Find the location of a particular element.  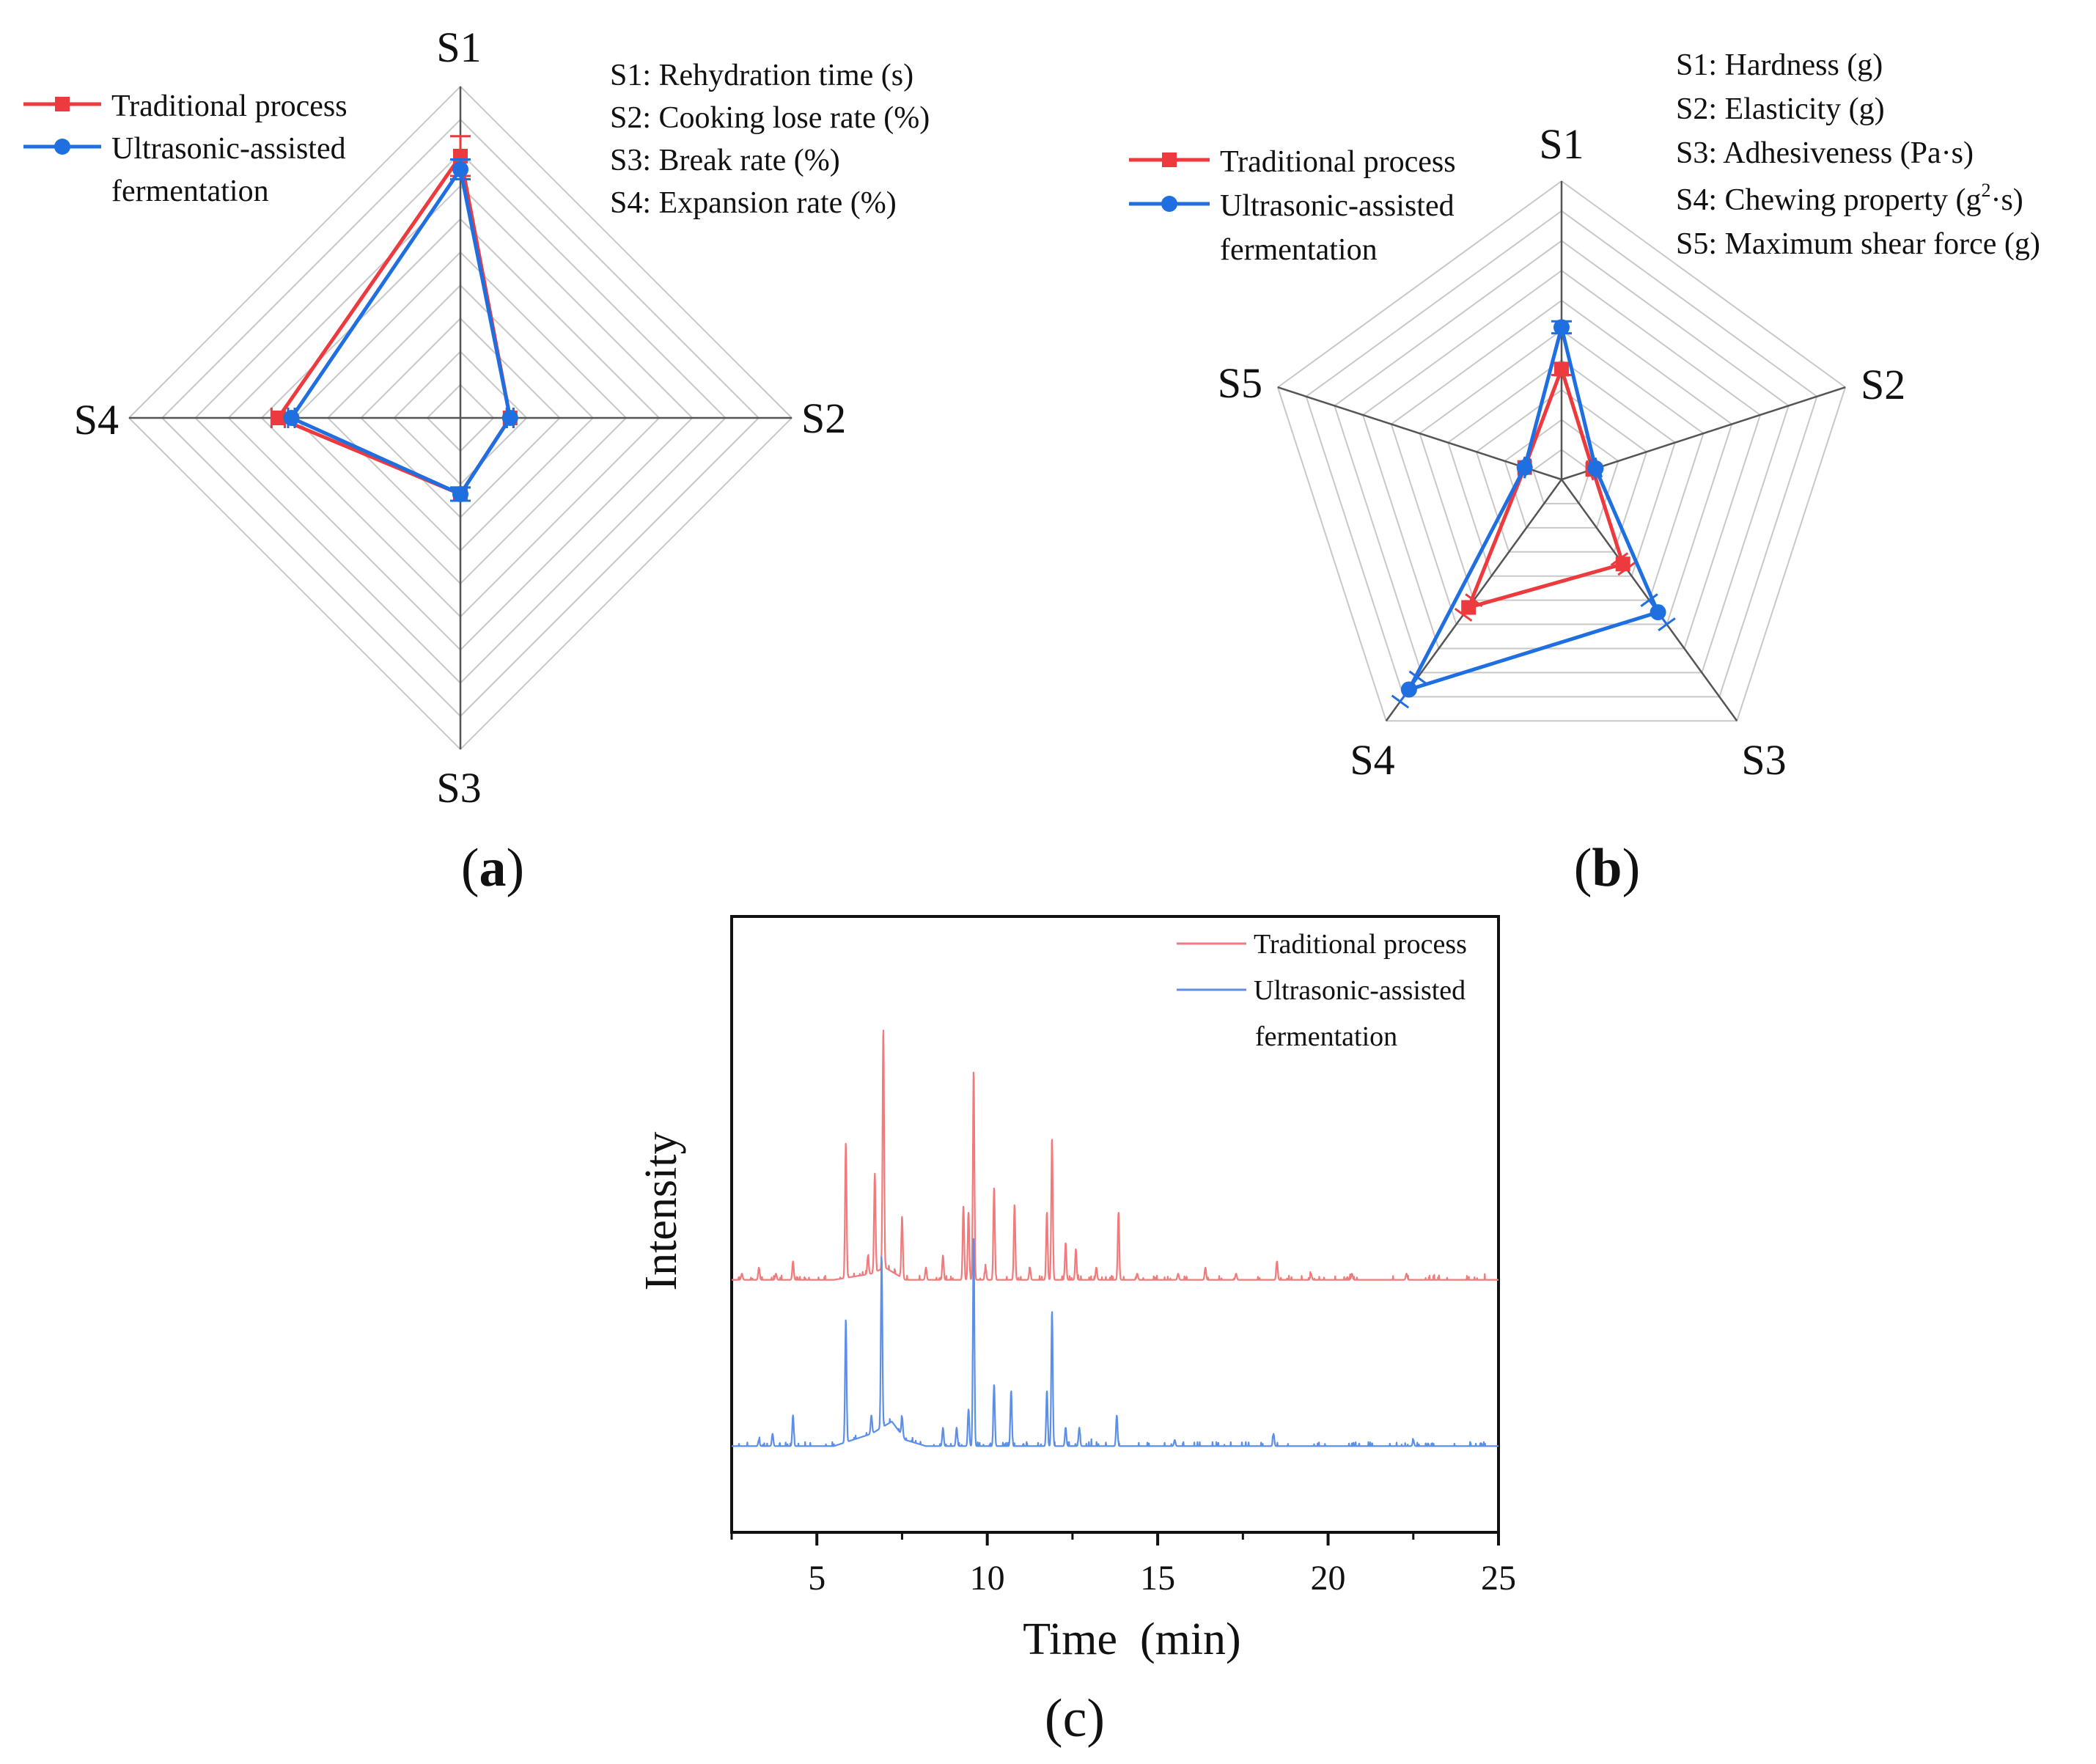

radar-a-axis-label-s2: S2 is located at coordinates (823, 418).